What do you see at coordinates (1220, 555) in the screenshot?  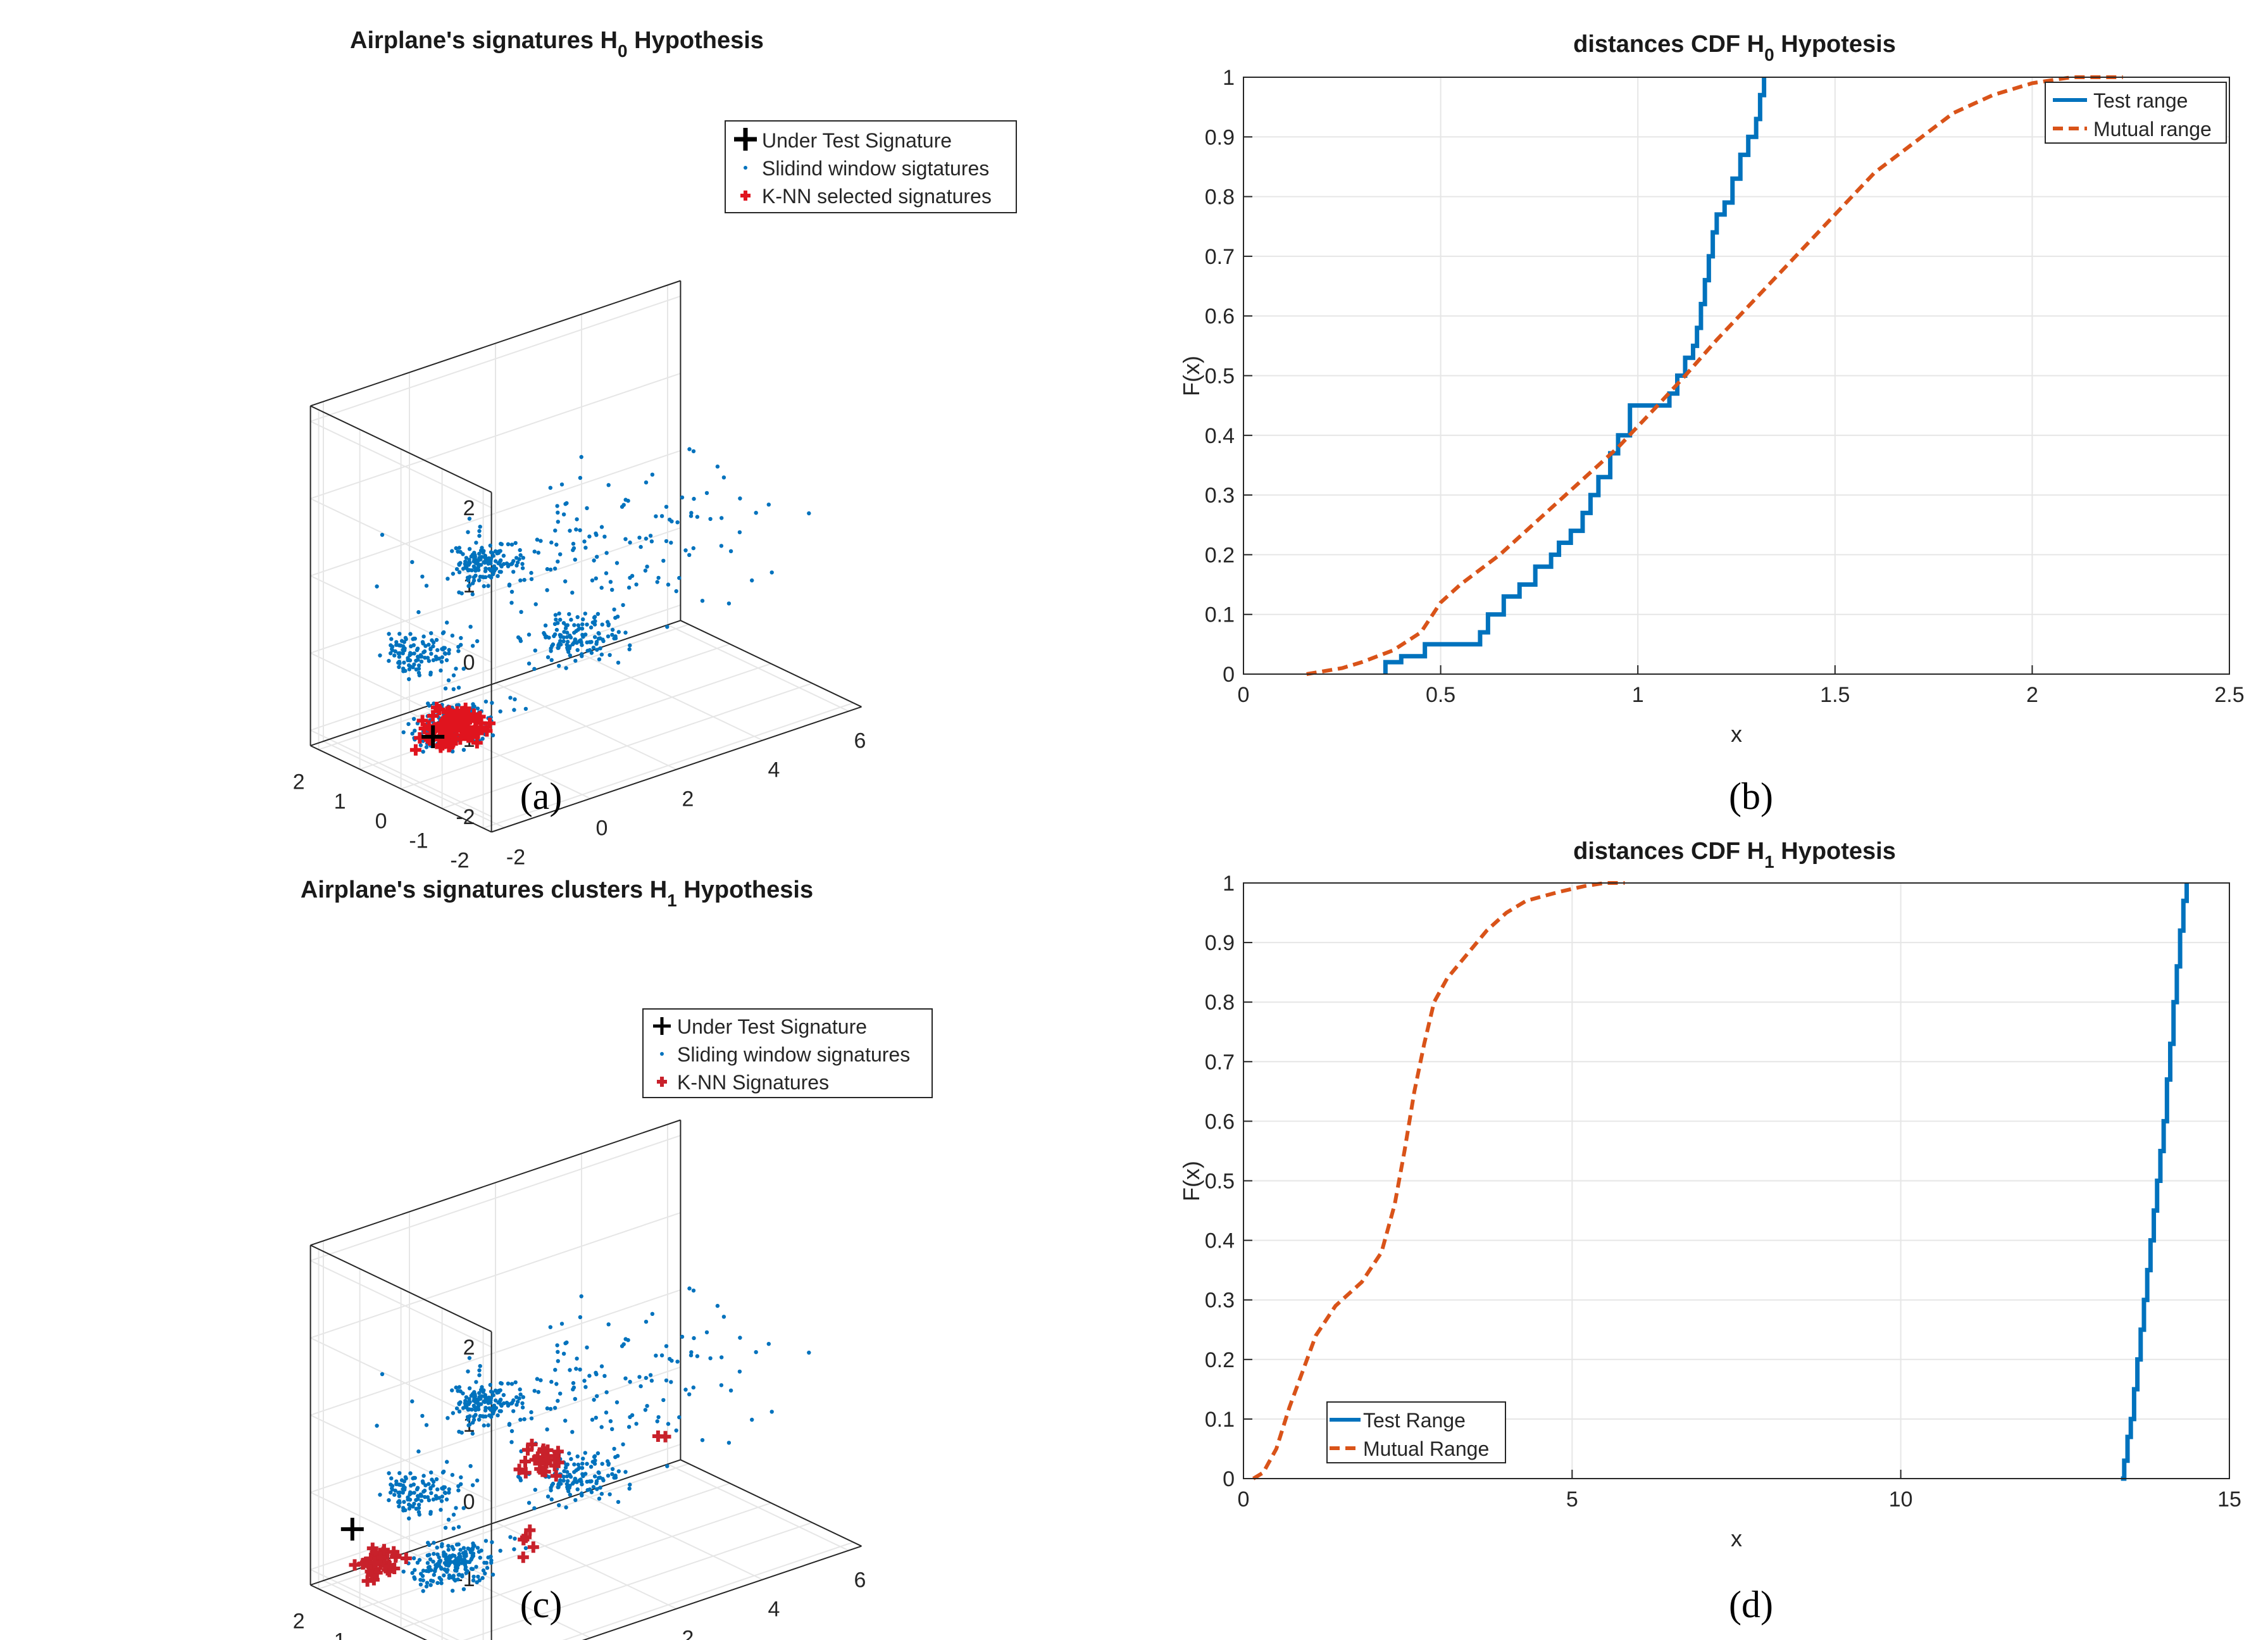 I see `y-tick-label: 0.2` at bounding box center [1220, 555].